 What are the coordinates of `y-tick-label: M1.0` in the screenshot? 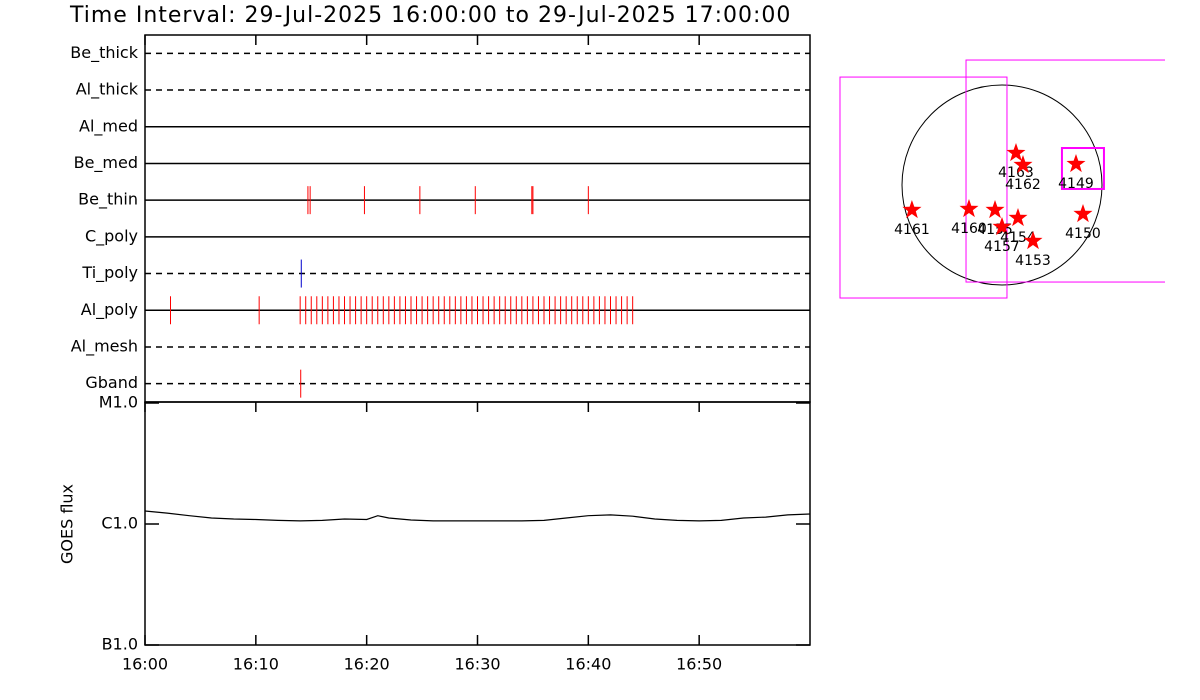 It's located at (118, 402).